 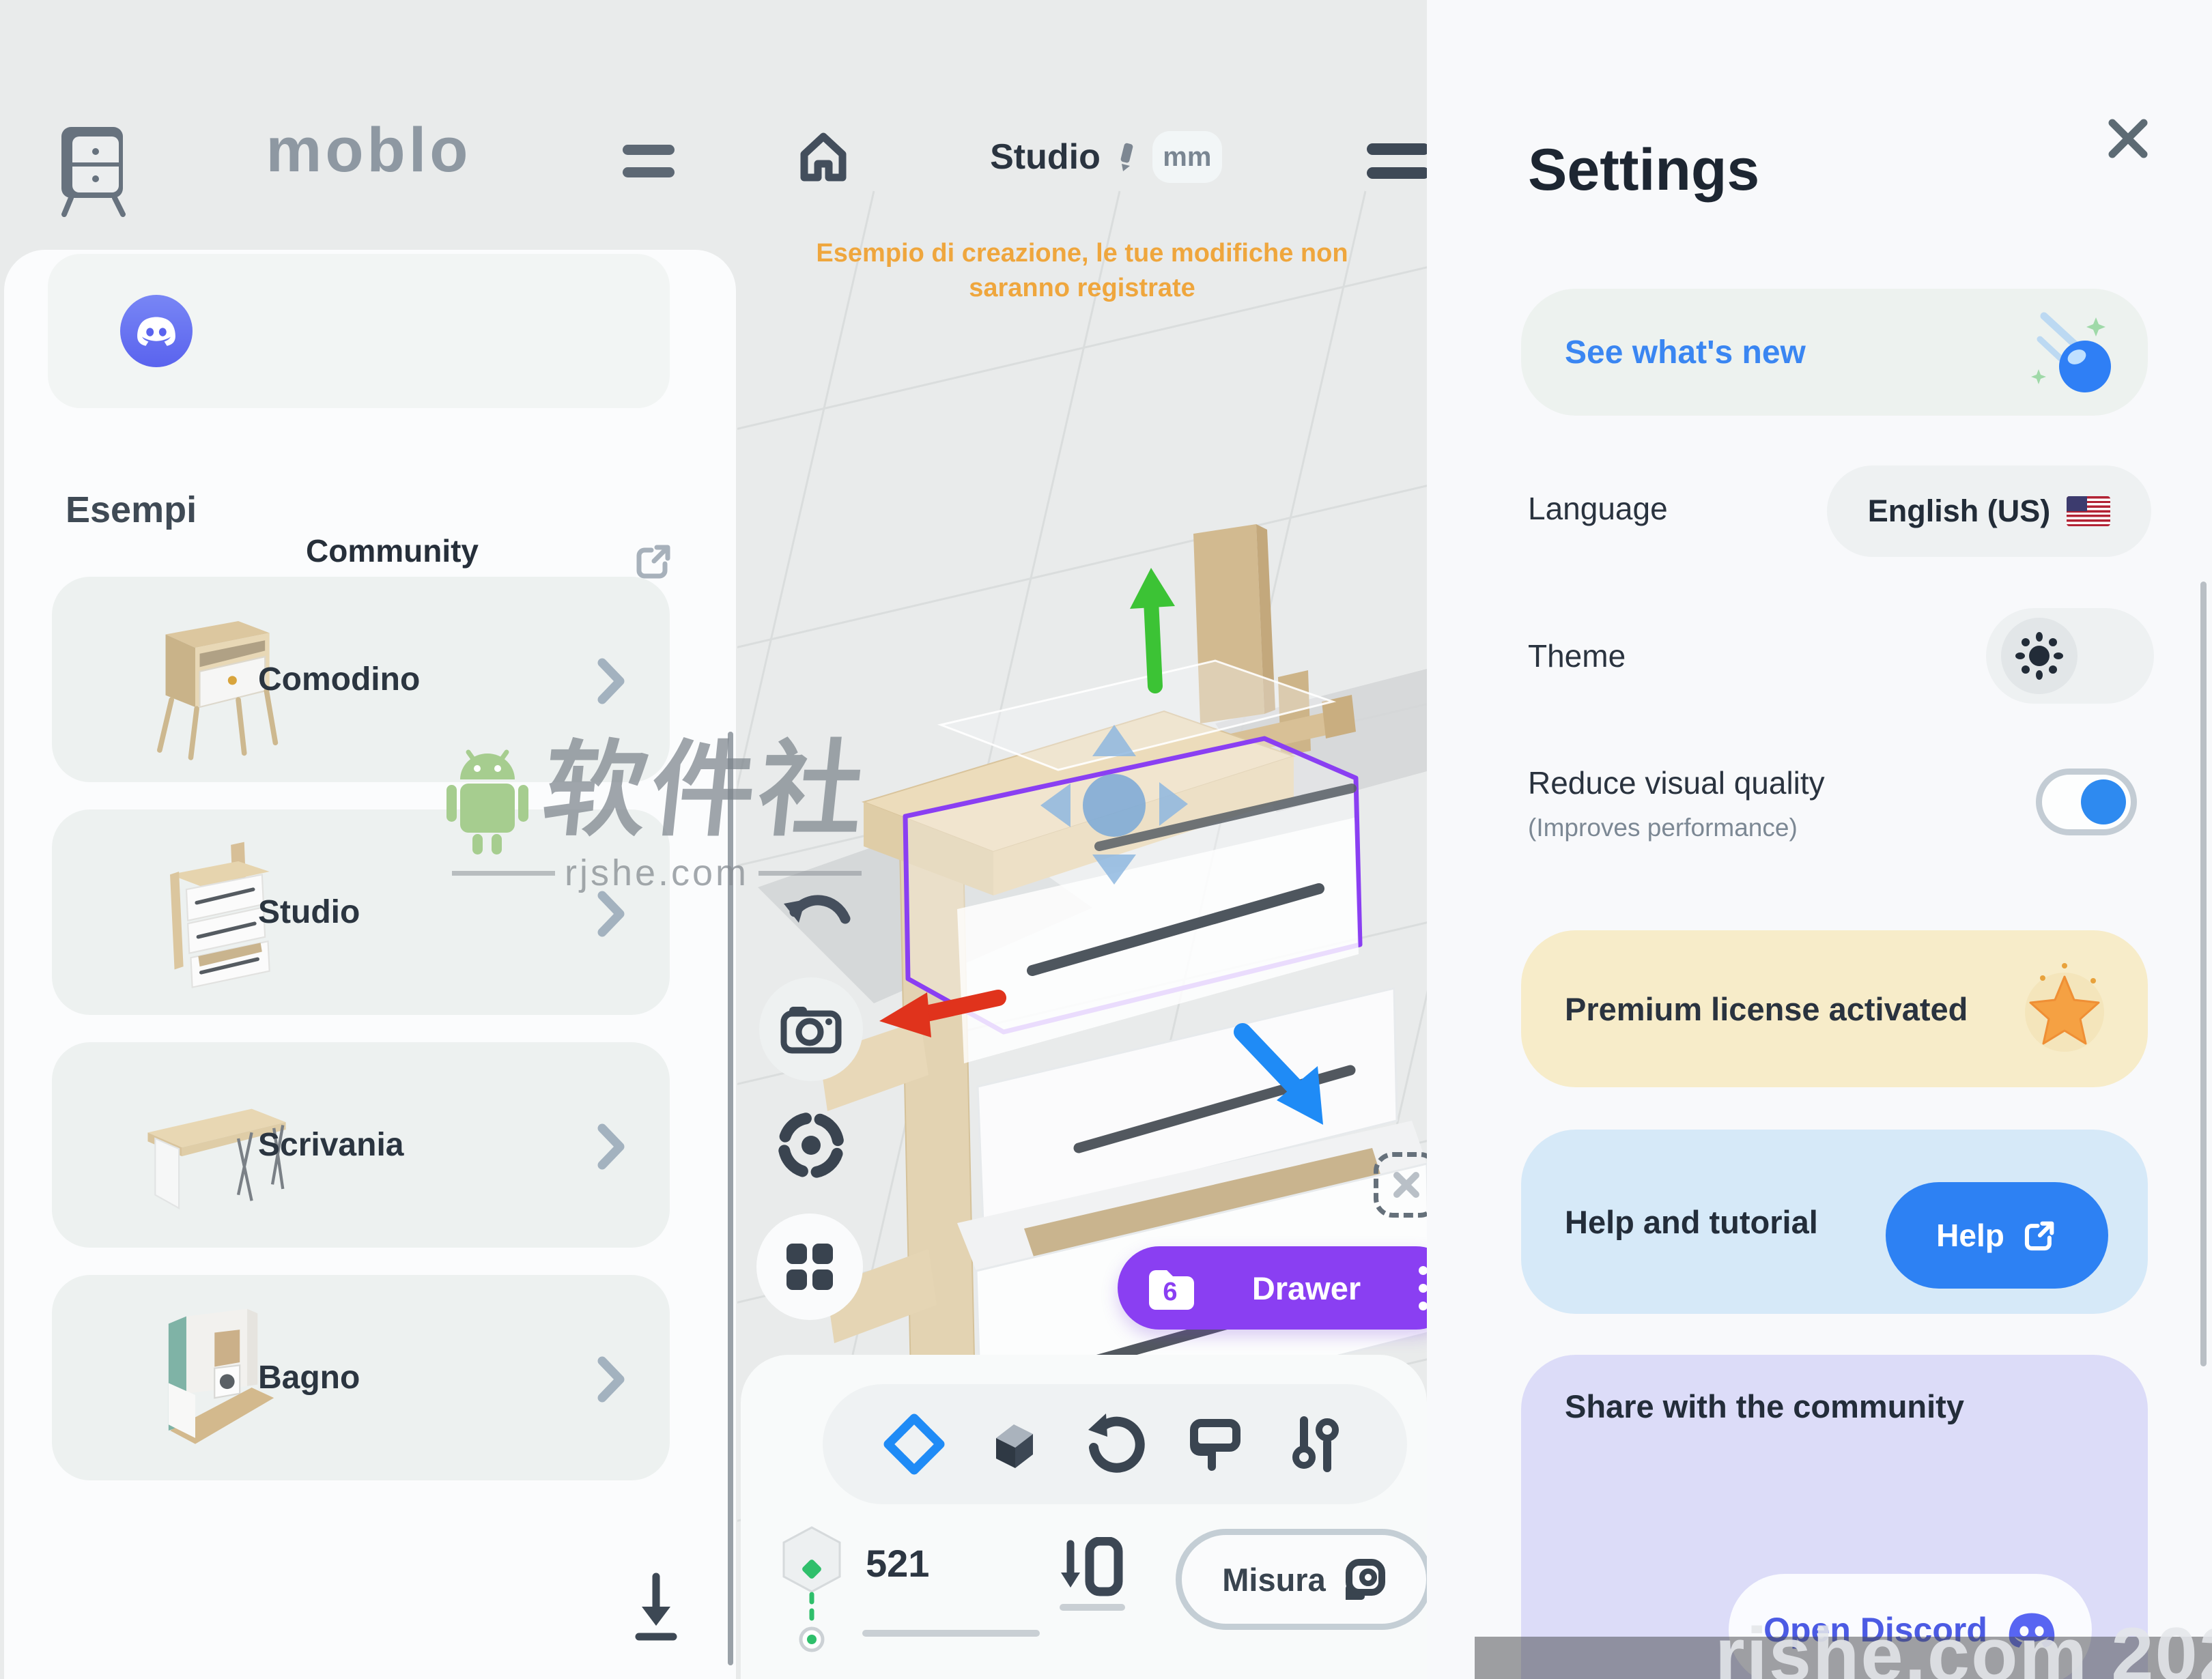 What do you see at coordinates (339, 679) in the screenshot?
I see `sidebar-item-label: Comodino` at bounding box center [339, 679].